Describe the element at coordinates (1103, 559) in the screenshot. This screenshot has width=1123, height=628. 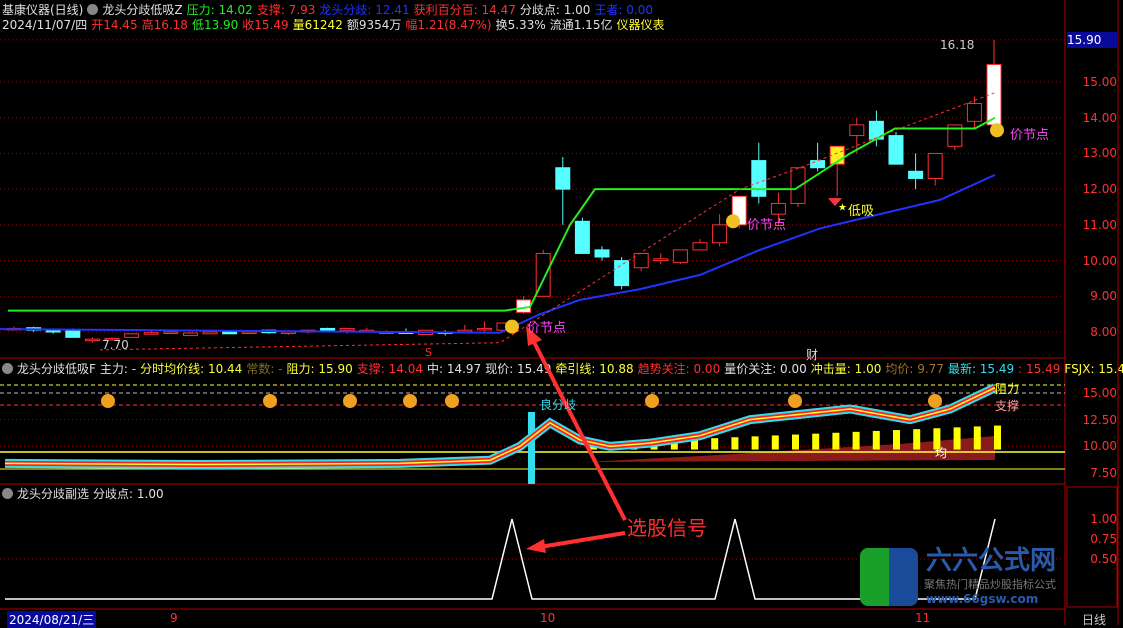
I see `axis-label: 0.50` at that location.